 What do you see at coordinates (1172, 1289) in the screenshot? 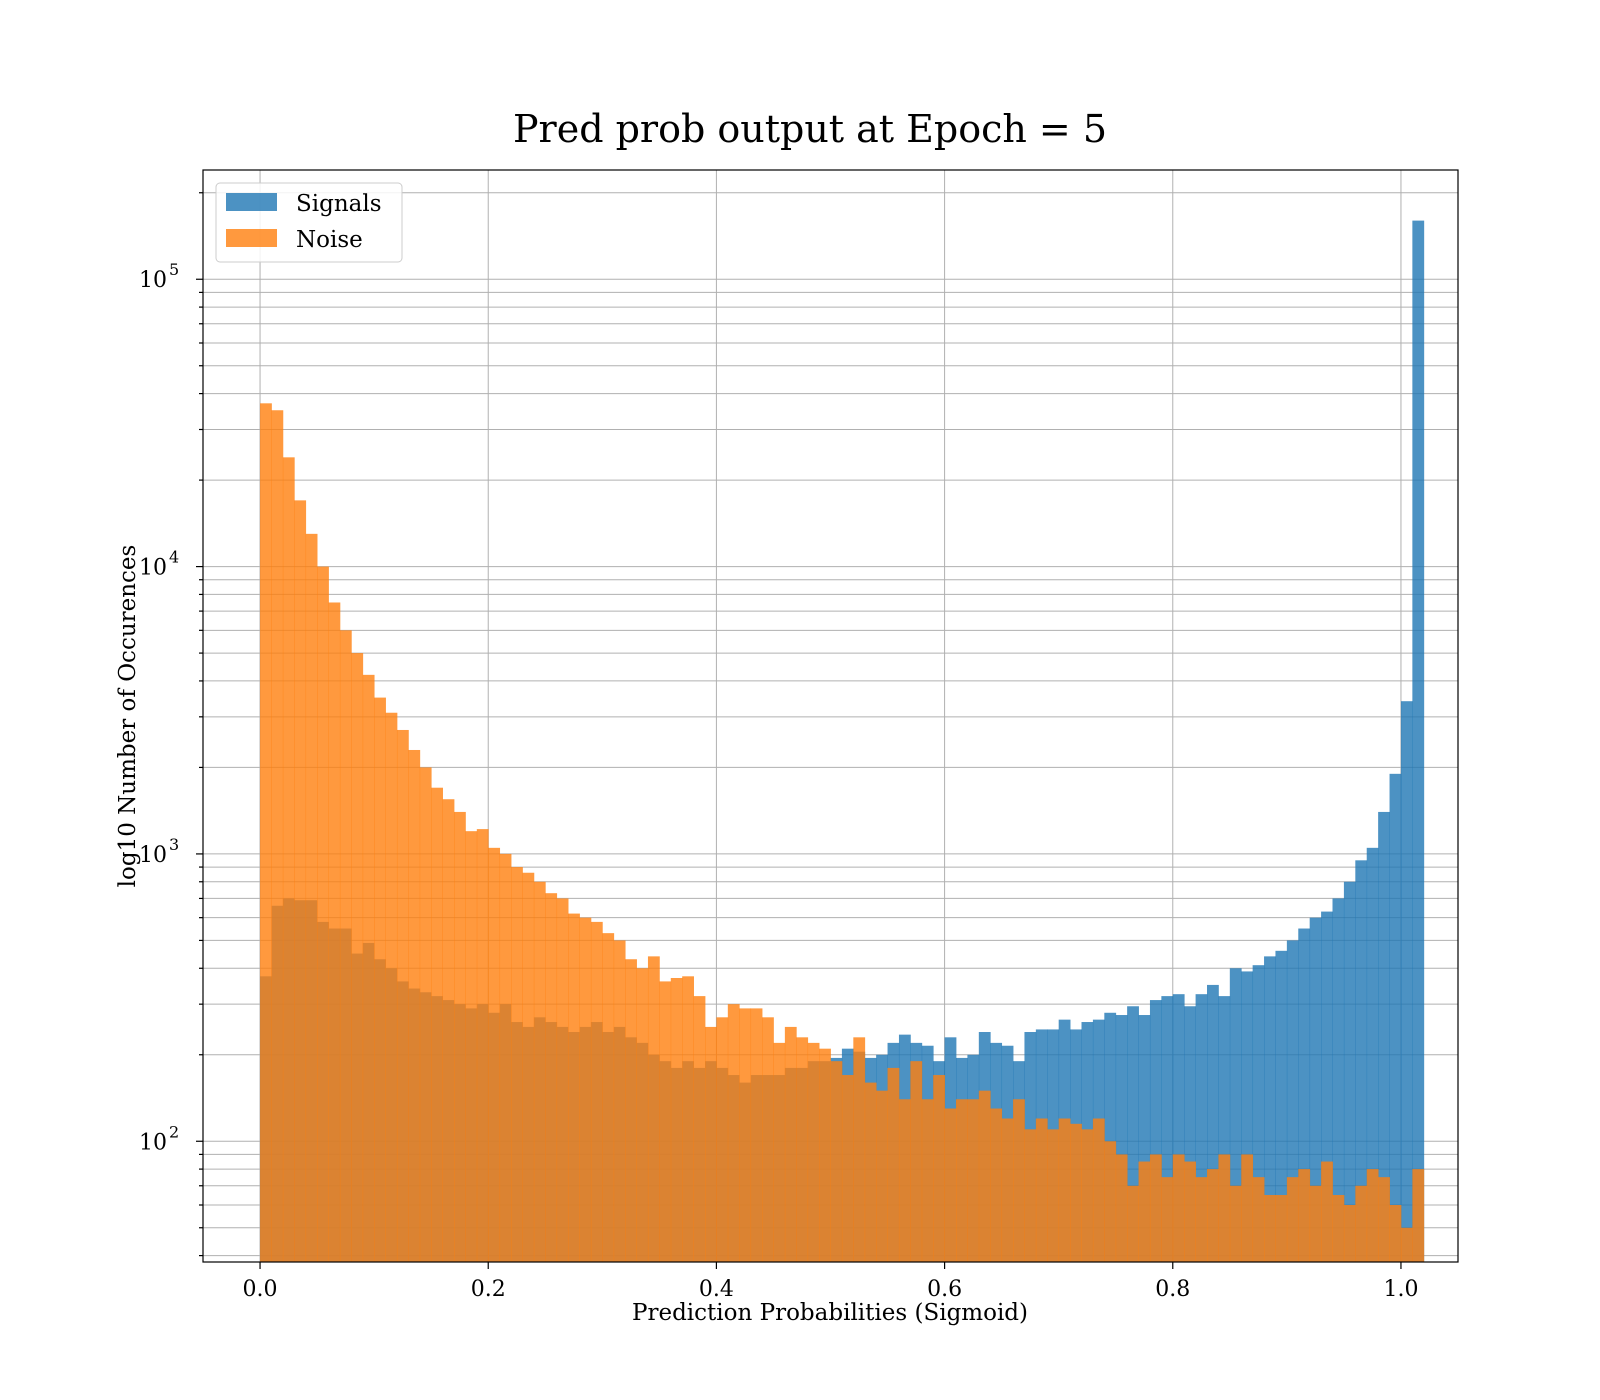
I see `x-tick-label: 0.8` at bounding box center [1172, 1289].